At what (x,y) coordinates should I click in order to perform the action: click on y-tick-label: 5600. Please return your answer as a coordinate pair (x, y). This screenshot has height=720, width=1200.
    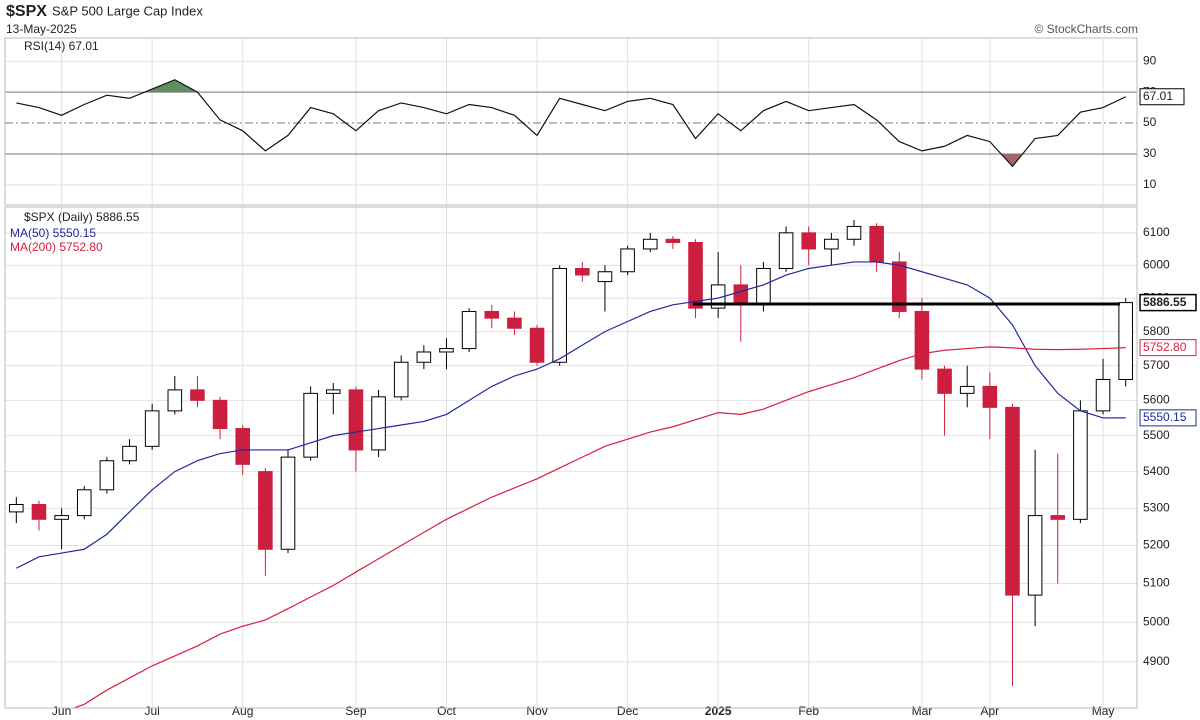
    Looking at the image, I should click on (1156, 400).